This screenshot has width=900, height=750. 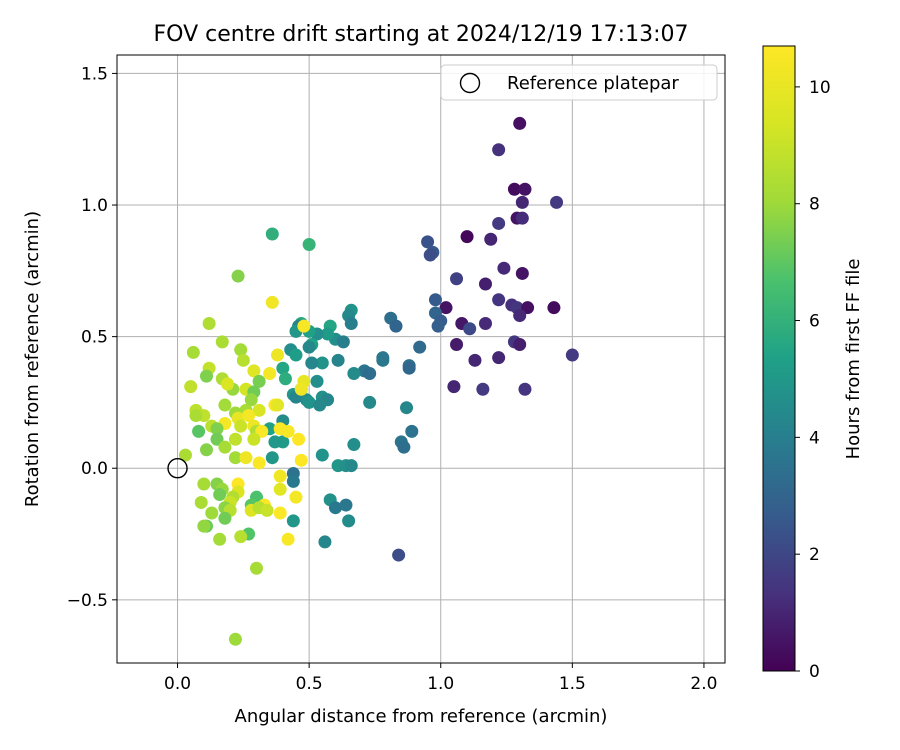 I want to click on colorbar-label: Hours from first FF file, so click(x=853, y=359).